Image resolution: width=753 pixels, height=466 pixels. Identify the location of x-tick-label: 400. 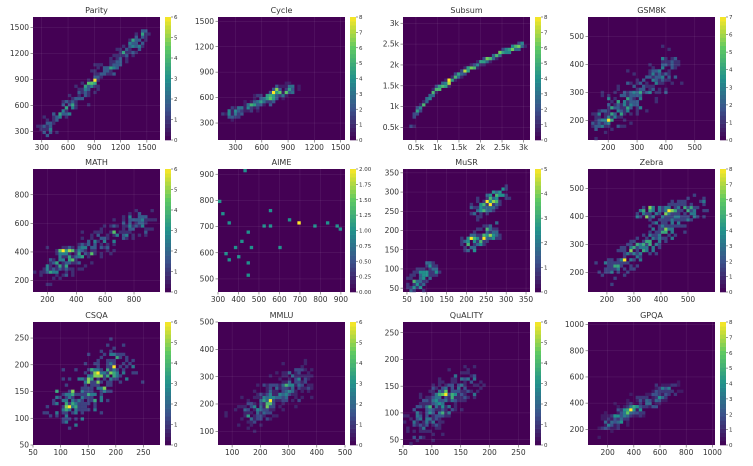
(634, 452).